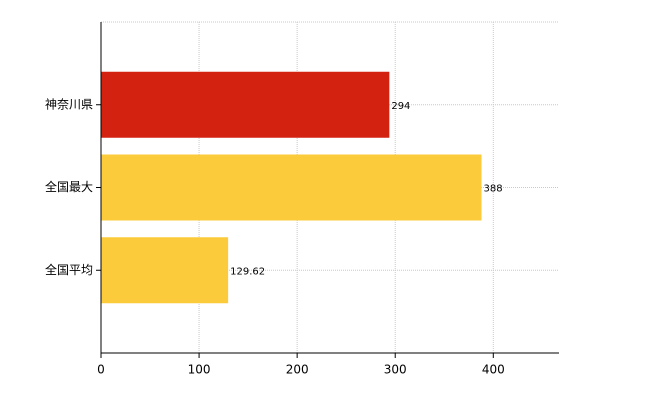 This screenshot has width=650, height=400. Describe the element at coordinates (69, 104) in the screenshot. I see `y-tick-label: 神奈川県` at that location.